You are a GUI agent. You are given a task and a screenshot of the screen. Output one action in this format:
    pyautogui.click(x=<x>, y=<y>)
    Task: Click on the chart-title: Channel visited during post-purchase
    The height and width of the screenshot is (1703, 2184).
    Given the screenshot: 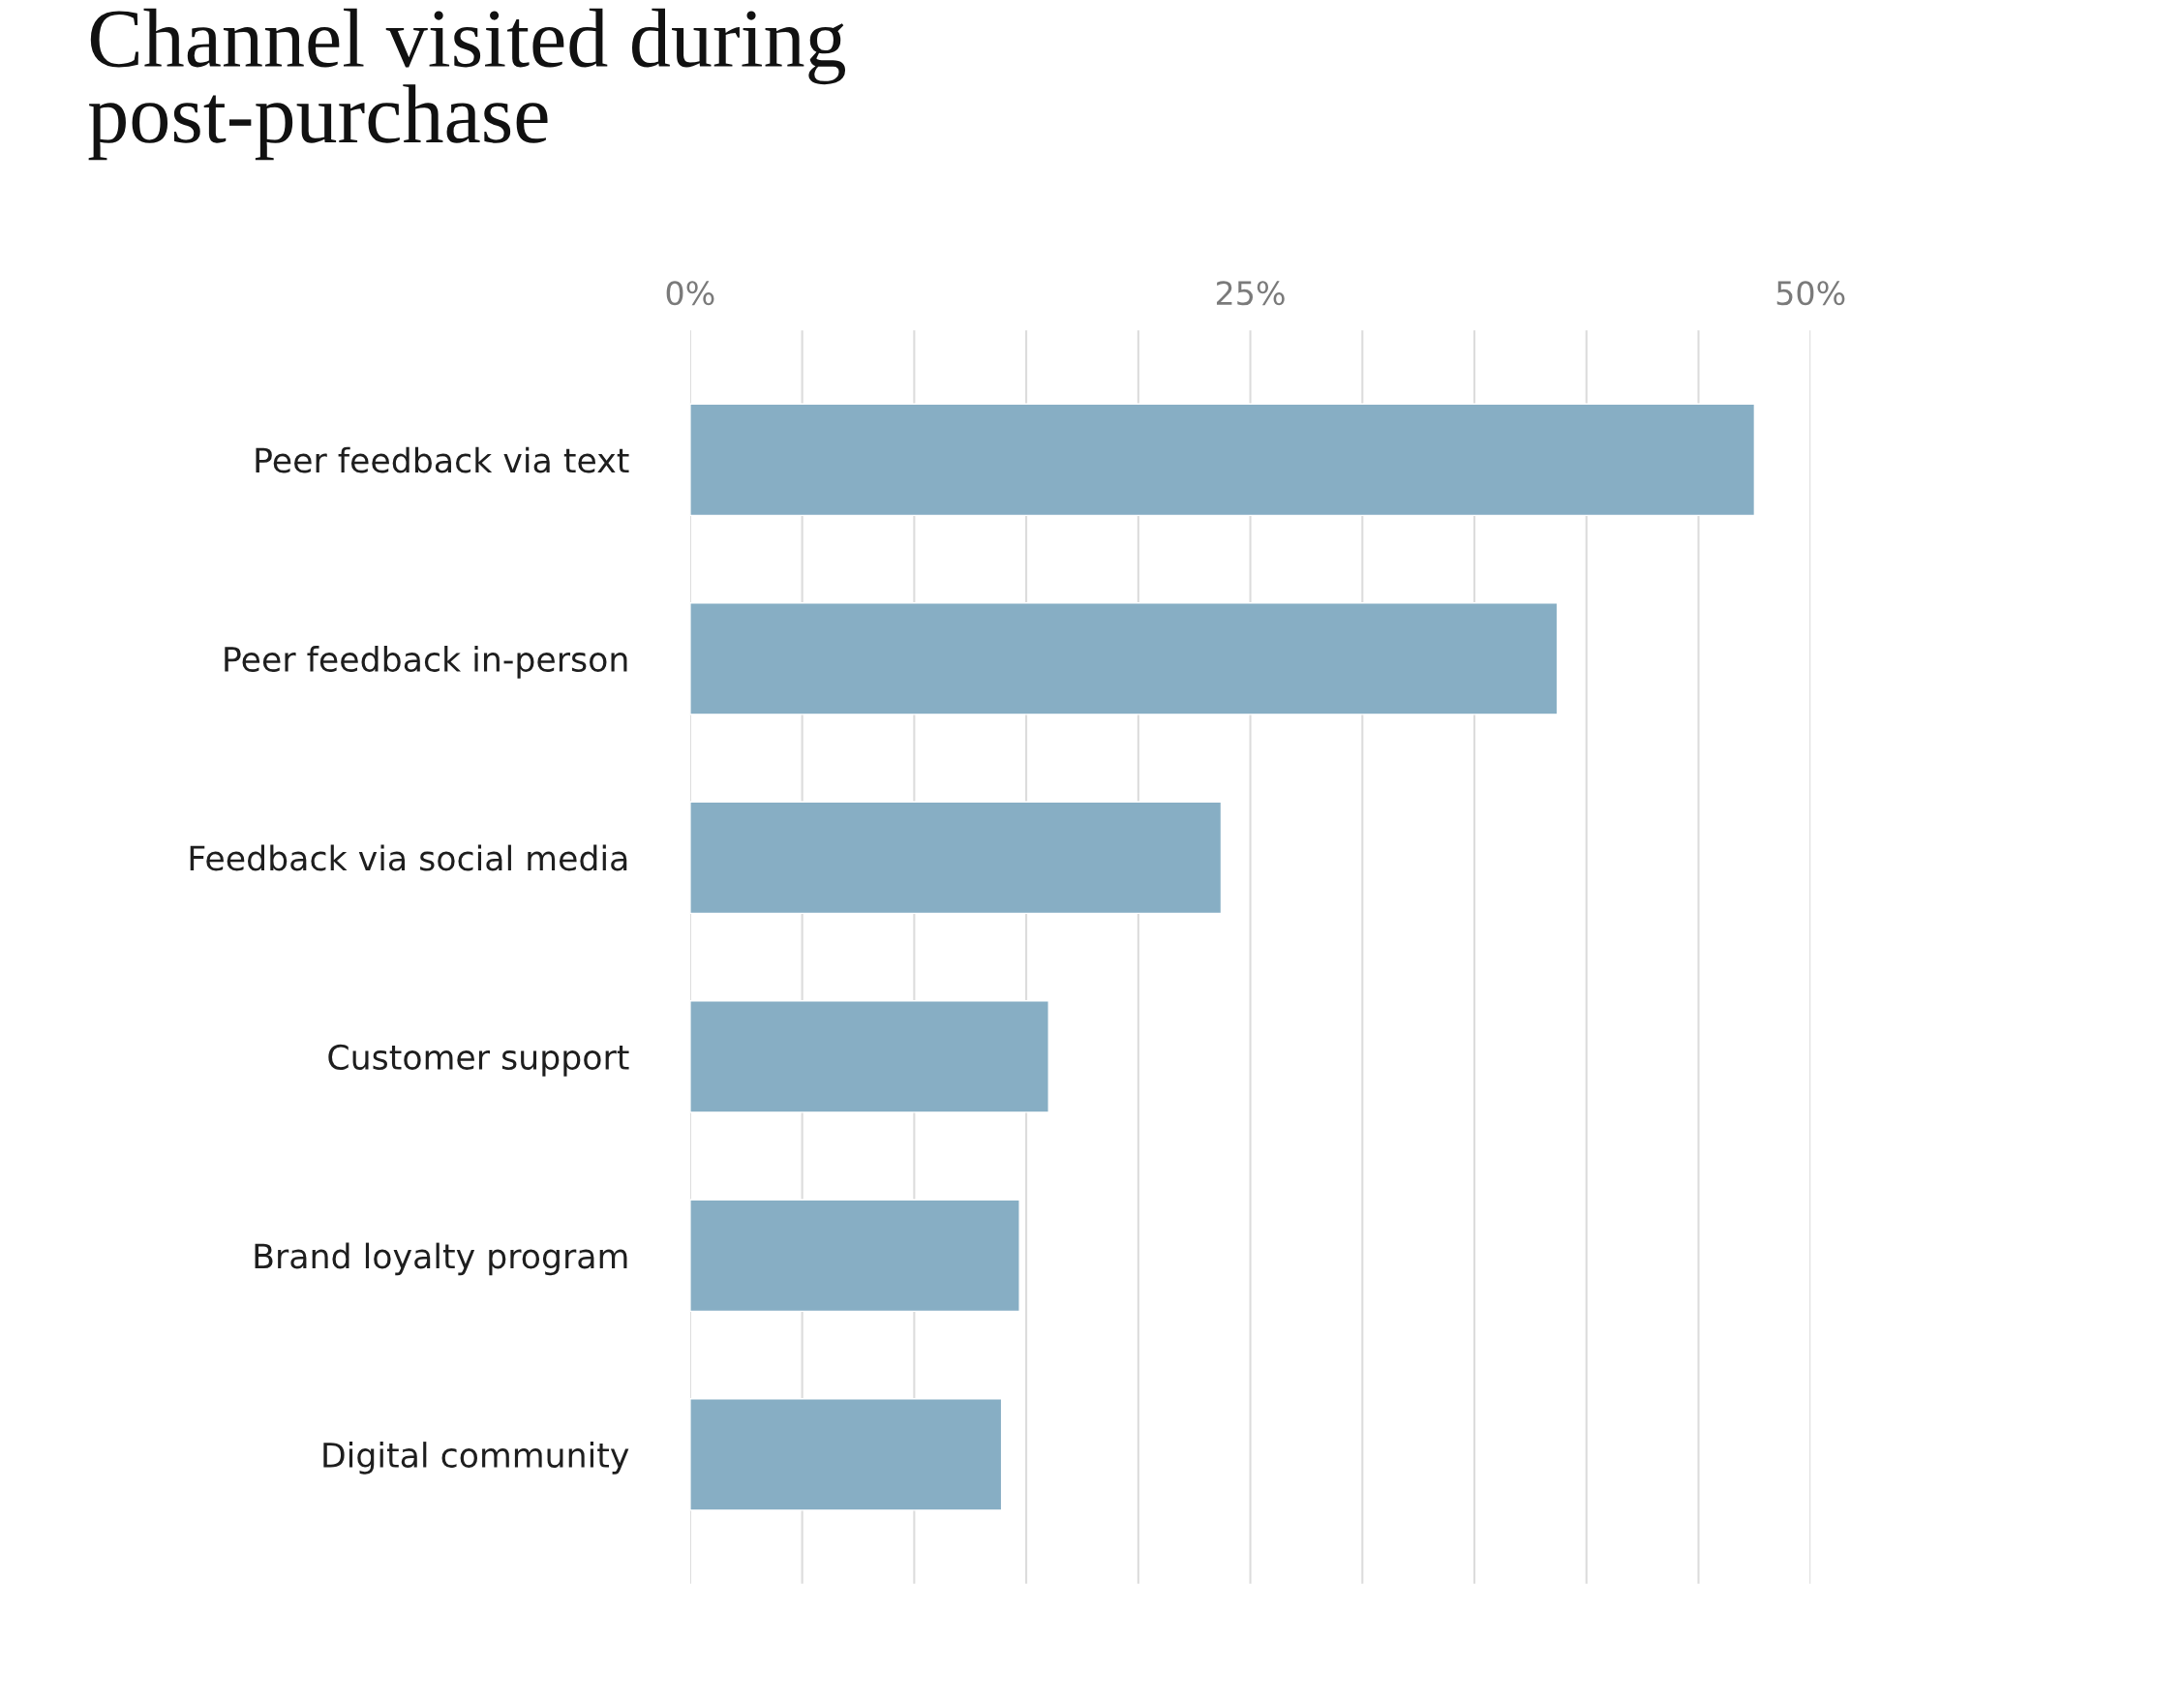 What is the action you would take?
    pyautogui.click(x=467, y=84)
    